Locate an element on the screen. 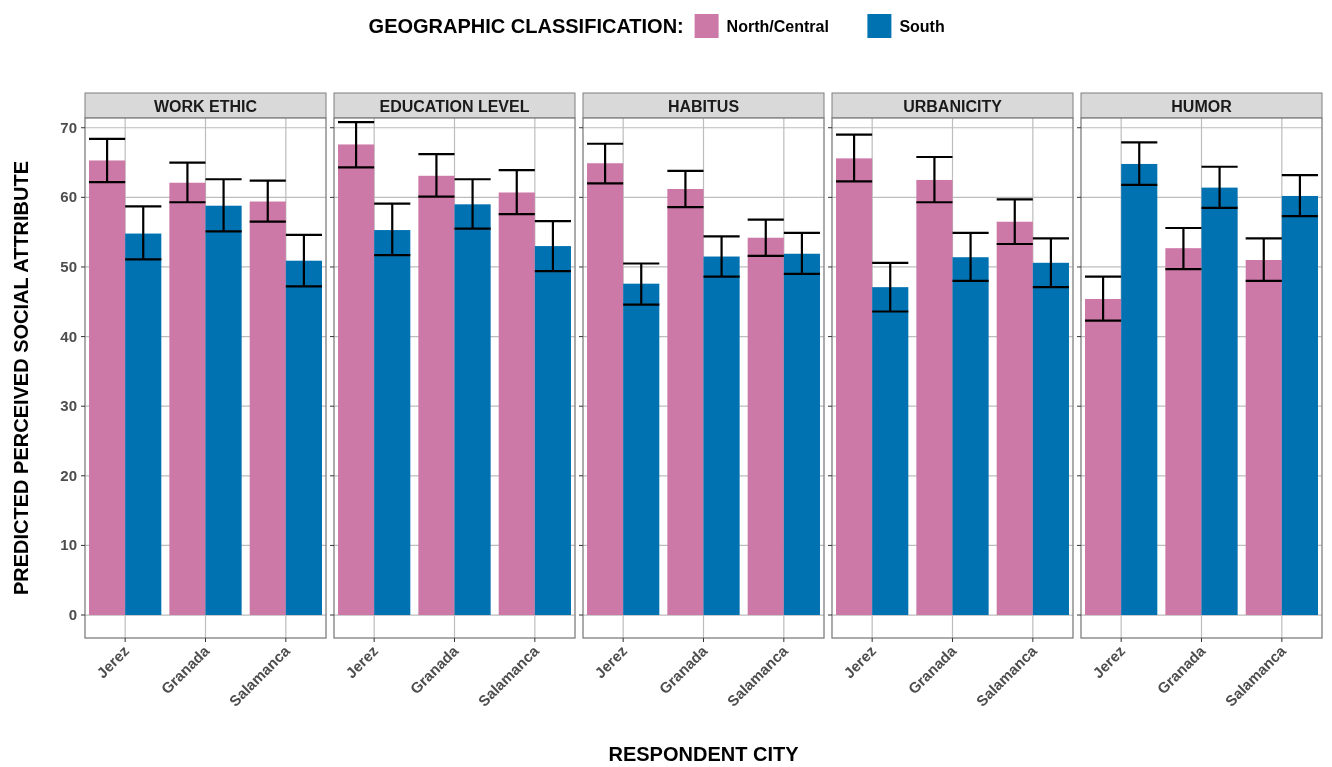 The width and height of the screenshot is (1332, 767). y-tick-label: 50 is located at coordinates (68, 266).